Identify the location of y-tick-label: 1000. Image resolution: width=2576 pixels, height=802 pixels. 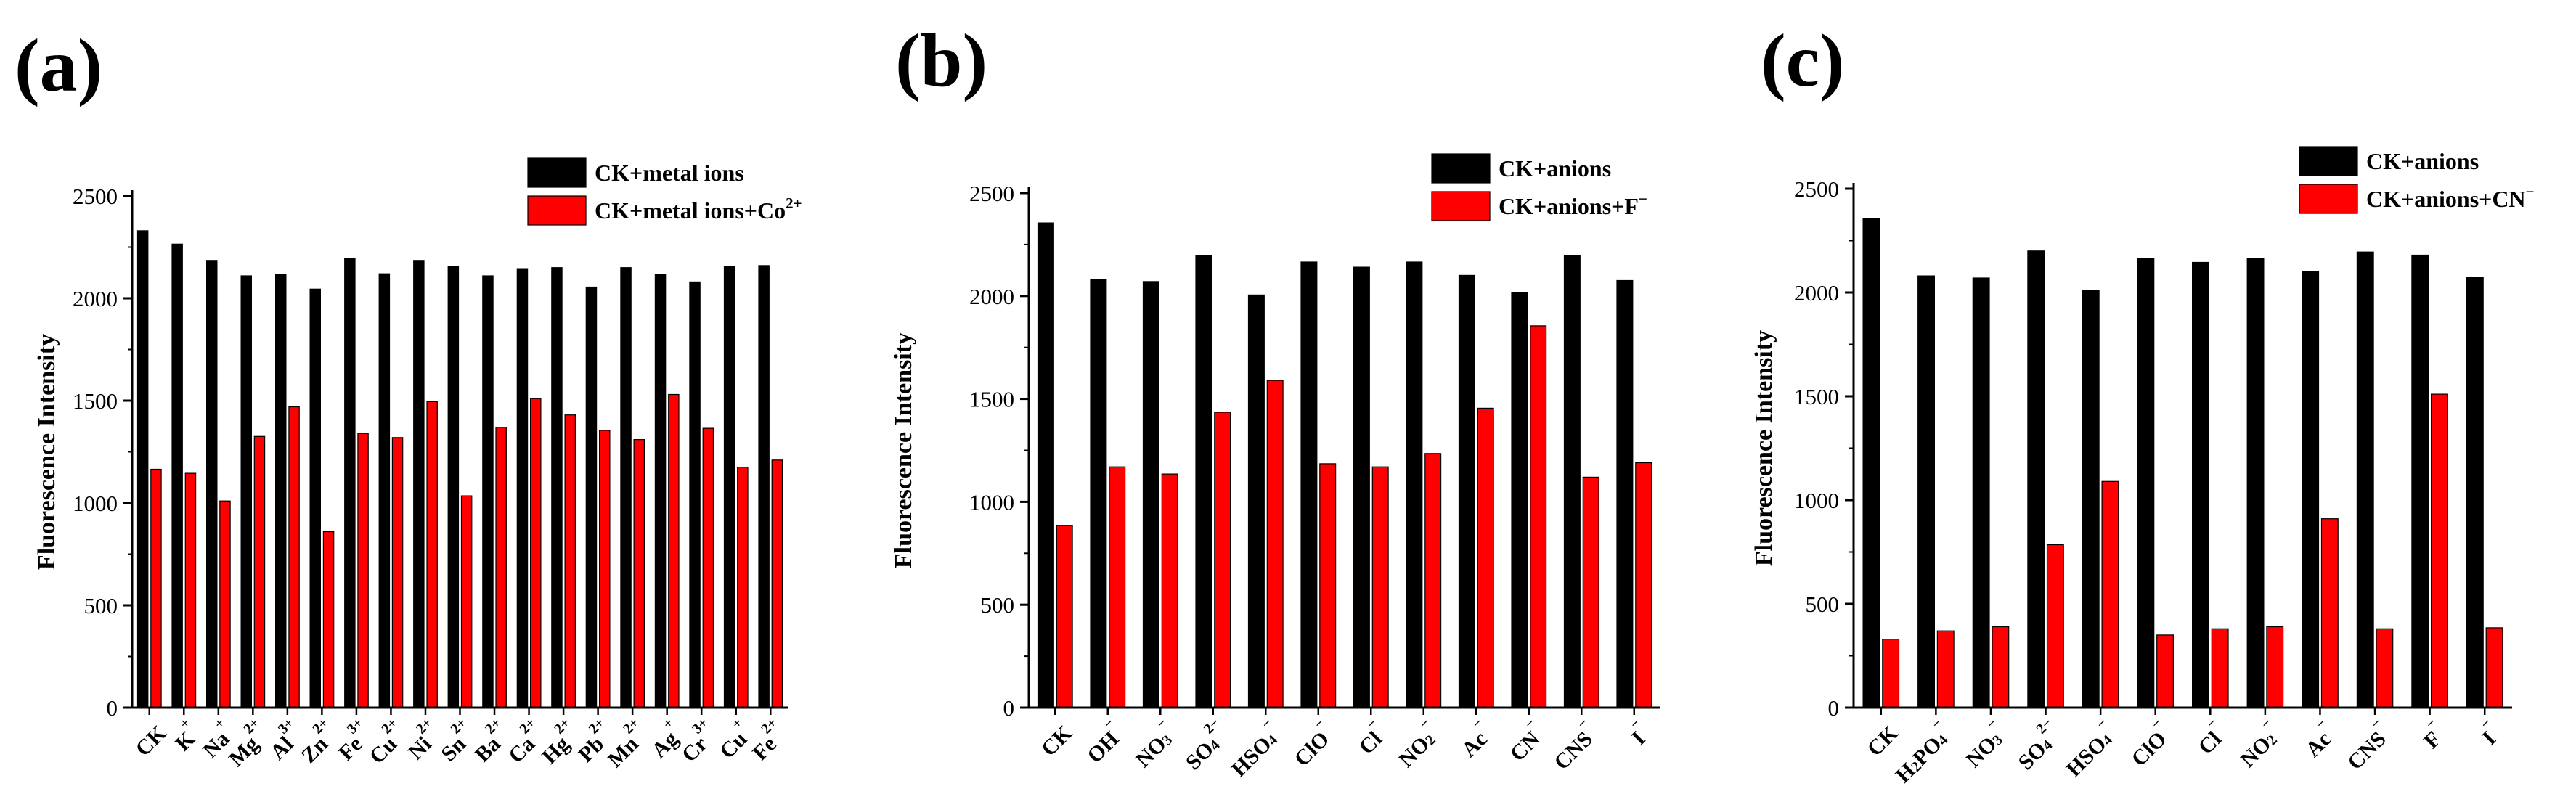
(991, 502).